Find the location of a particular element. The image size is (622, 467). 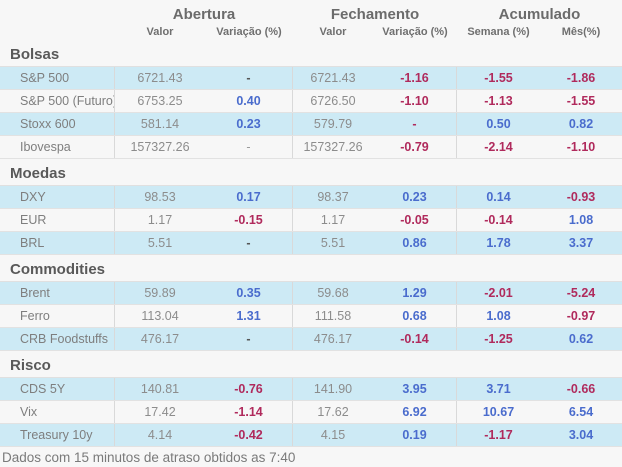

table-row: DXY 98.53 0.17 98.37 0.23 0.14 -0.93 is located at coordinates (311, 197).